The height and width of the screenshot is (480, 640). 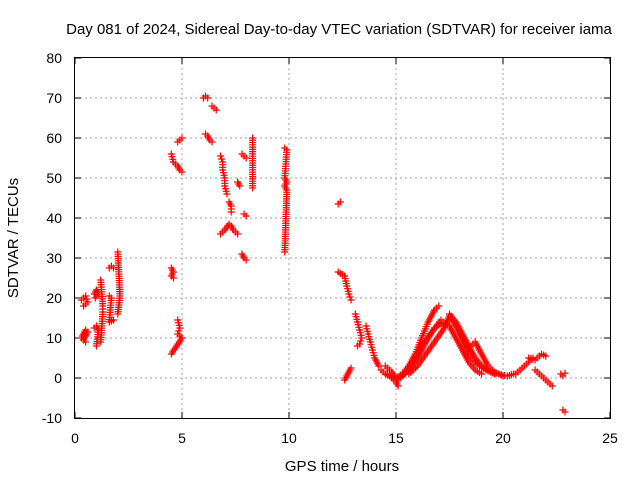 I want to click on y-tick-label: 80, so click(x=54, y=58).